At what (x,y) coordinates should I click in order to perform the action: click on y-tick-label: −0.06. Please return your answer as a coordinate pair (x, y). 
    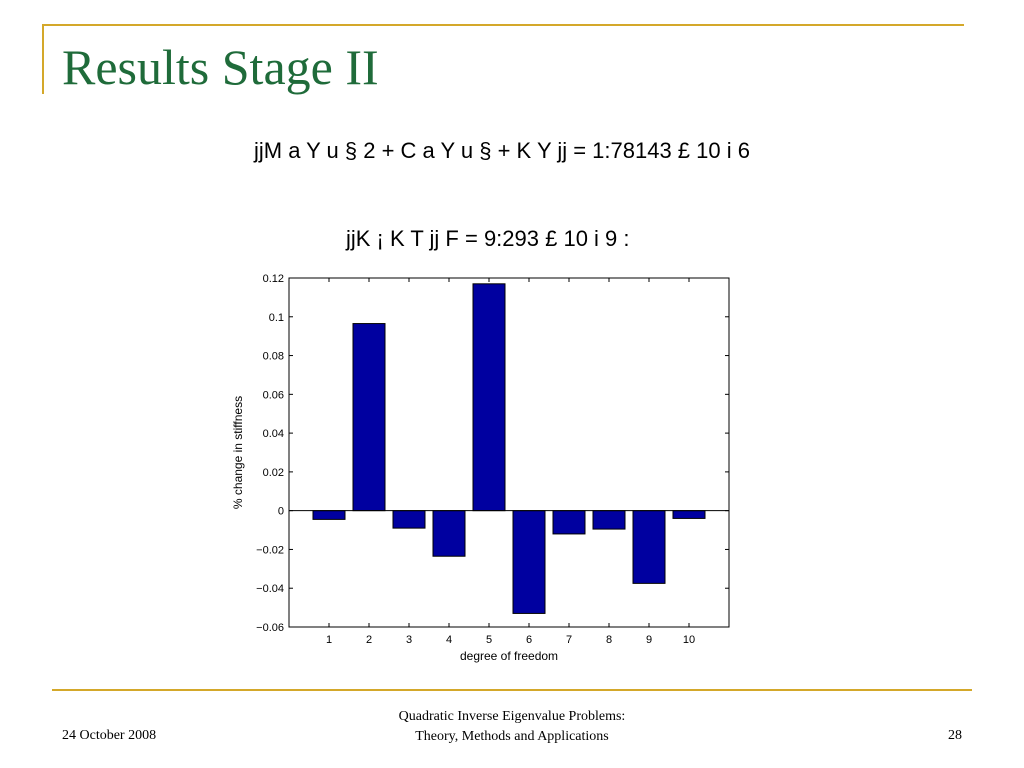
    Looking at the image, I should click on (270, 628).